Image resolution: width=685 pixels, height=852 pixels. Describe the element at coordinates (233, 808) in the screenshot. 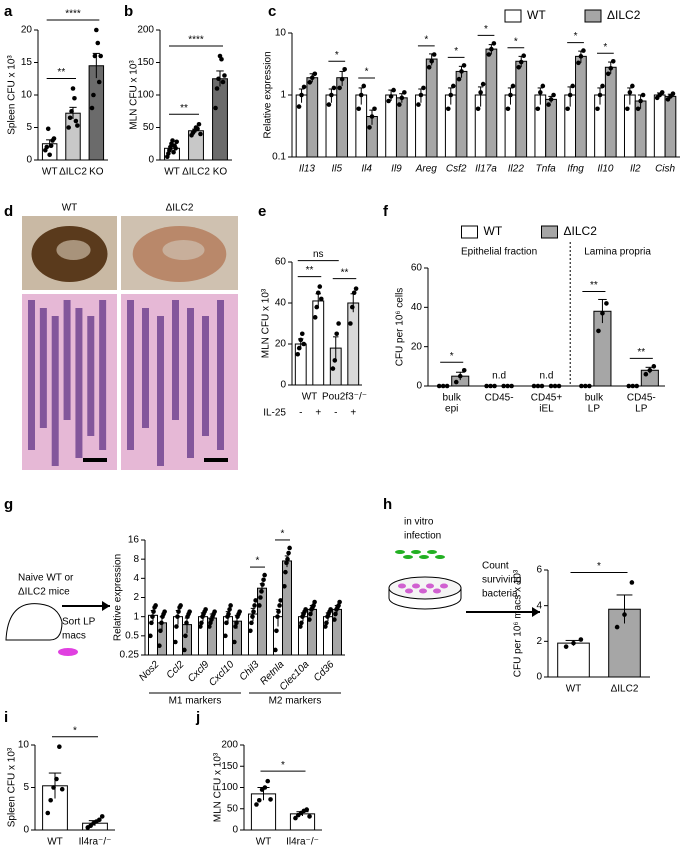

I see `y-tick-label: 50` at that location.